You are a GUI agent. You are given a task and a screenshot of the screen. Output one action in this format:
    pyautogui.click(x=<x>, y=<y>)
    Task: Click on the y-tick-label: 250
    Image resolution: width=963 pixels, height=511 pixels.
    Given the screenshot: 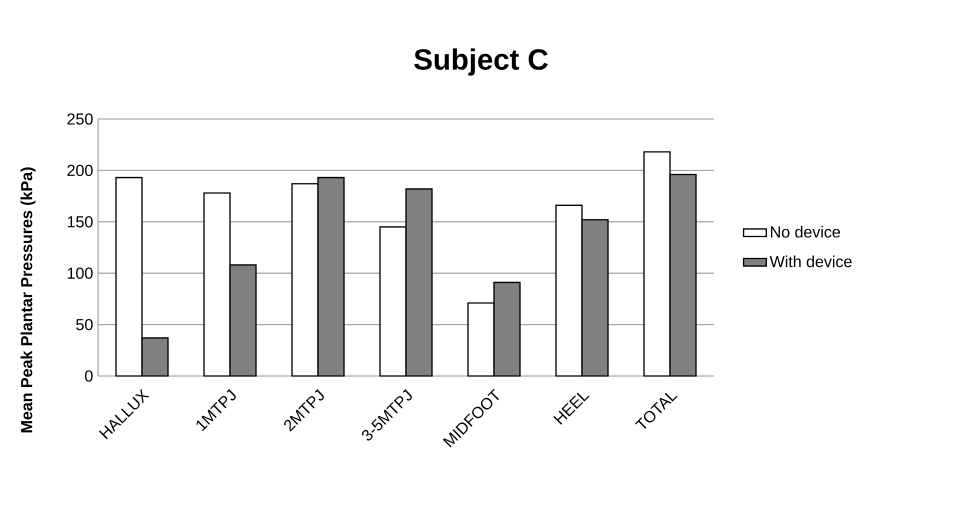 What is the action you would take?
    pyautogui.click(x=80, y=119)
    